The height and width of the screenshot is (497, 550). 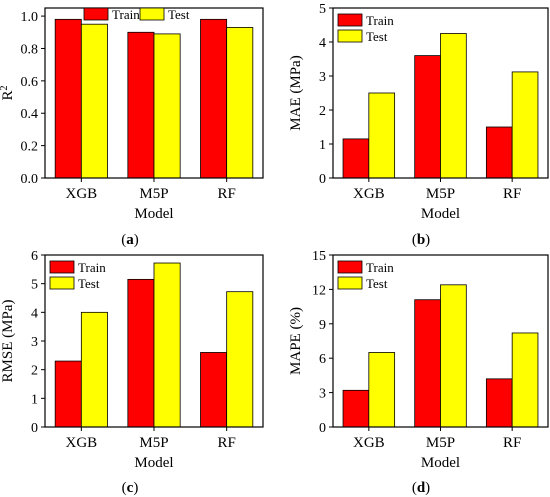 I want to click on y-tick-label: 15, so click(x=319, y=256).